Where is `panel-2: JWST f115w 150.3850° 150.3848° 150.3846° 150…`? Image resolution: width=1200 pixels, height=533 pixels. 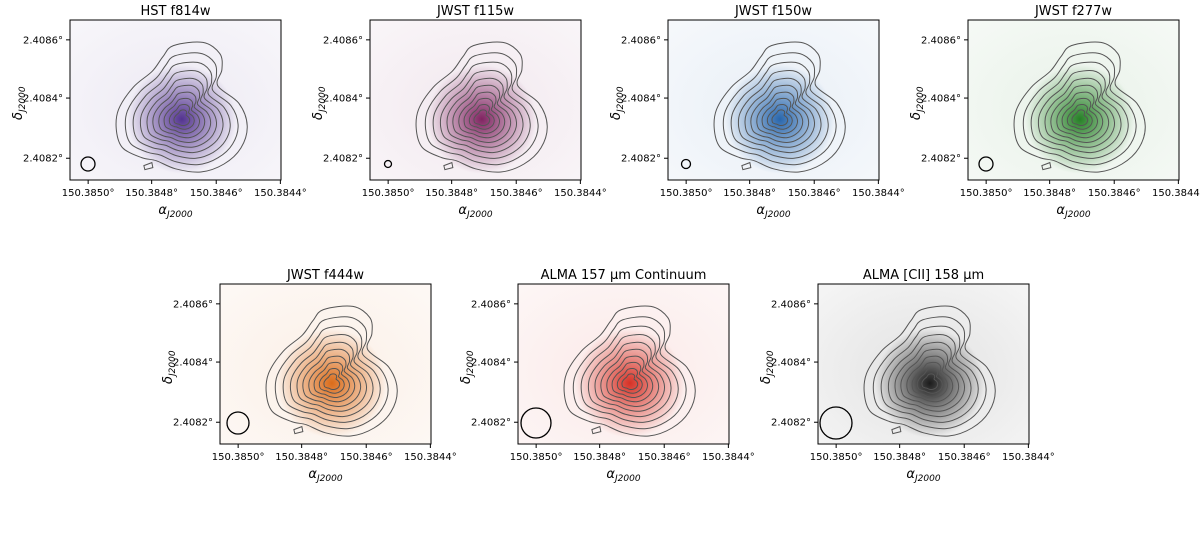
panel-2: JWST f115w 150.3850° 150.3848° 150.3846° 150… is located at coordinates (459, 112).